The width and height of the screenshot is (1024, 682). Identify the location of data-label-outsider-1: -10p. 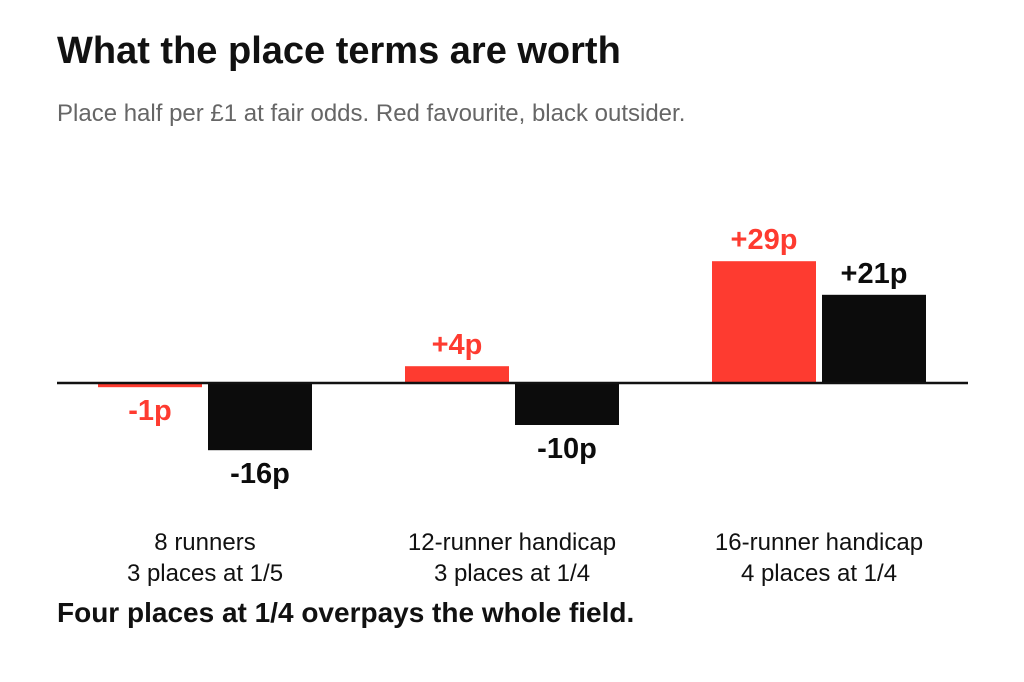
(567, 449).